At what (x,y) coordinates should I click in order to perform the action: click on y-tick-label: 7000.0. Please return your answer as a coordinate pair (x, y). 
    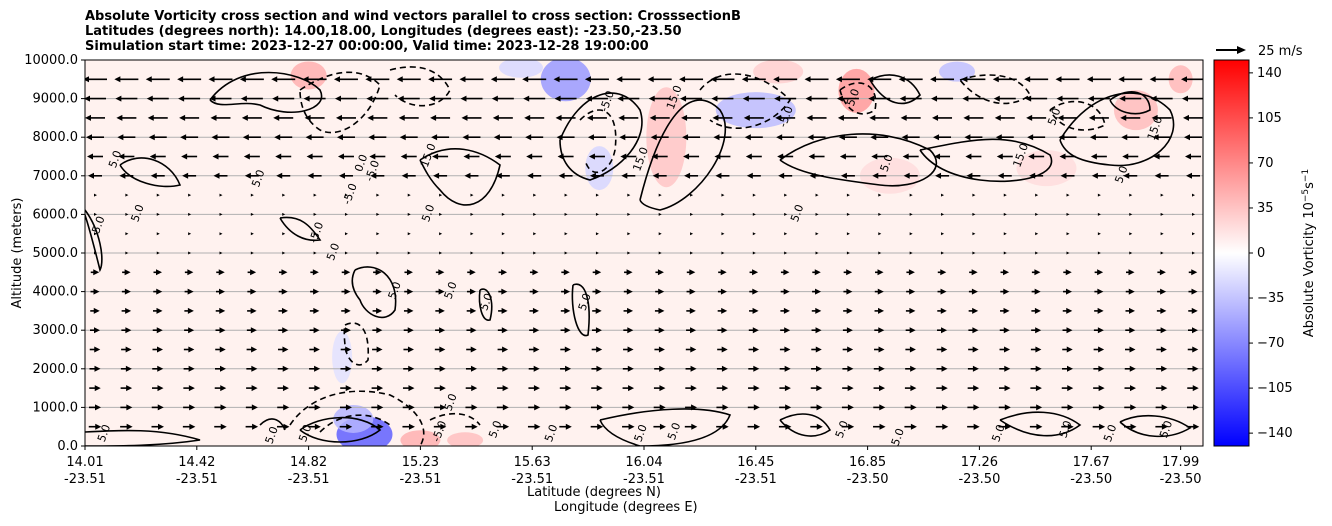
    Looking at the image, I should click on (56, 176).